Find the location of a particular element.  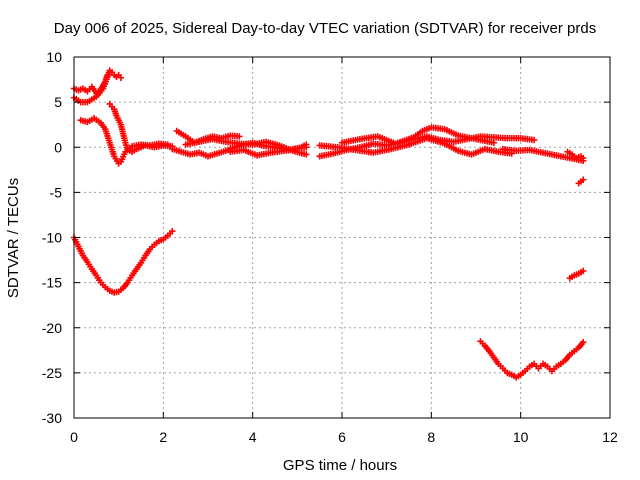

x-tick-label: 12 is located at coordinates (610, 437).